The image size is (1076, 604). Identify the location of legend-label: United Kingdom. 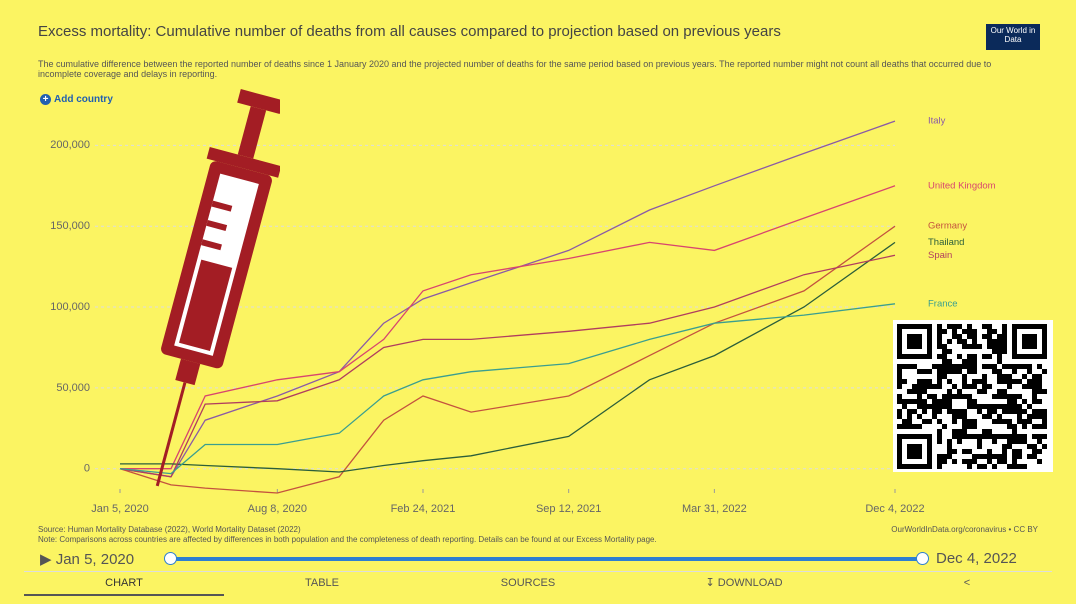
(962, 185).